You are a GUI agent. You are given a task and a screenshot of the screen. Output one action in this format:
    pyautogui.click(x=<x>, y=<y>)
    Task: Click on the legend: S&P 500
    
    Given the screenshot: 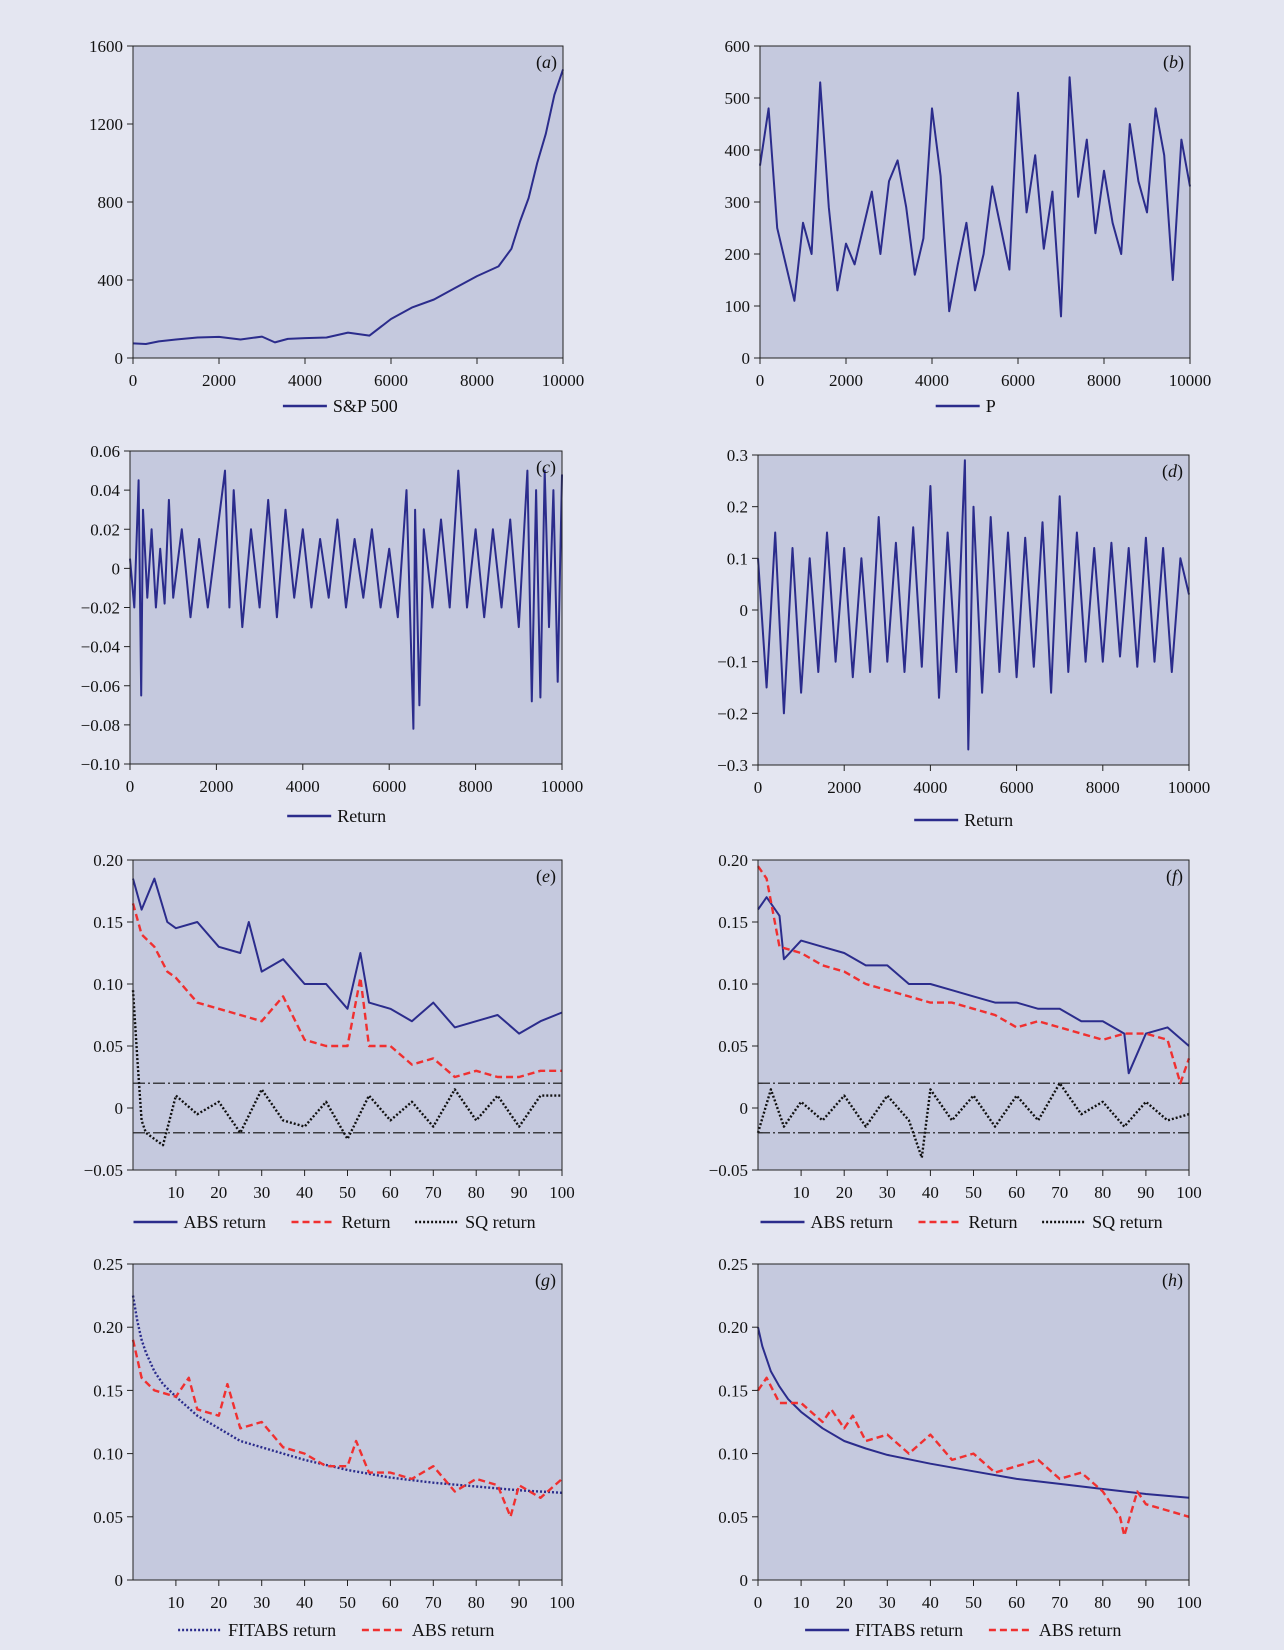 What is the action you would take?
    pyautogui.click(x=340, y=406)
    